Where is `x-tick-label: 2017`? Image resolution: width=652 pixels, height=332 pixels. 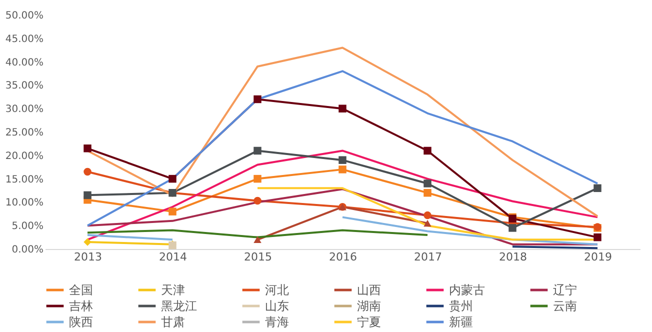 x-tick-label: 2017 is located at coordinates (428, 257).